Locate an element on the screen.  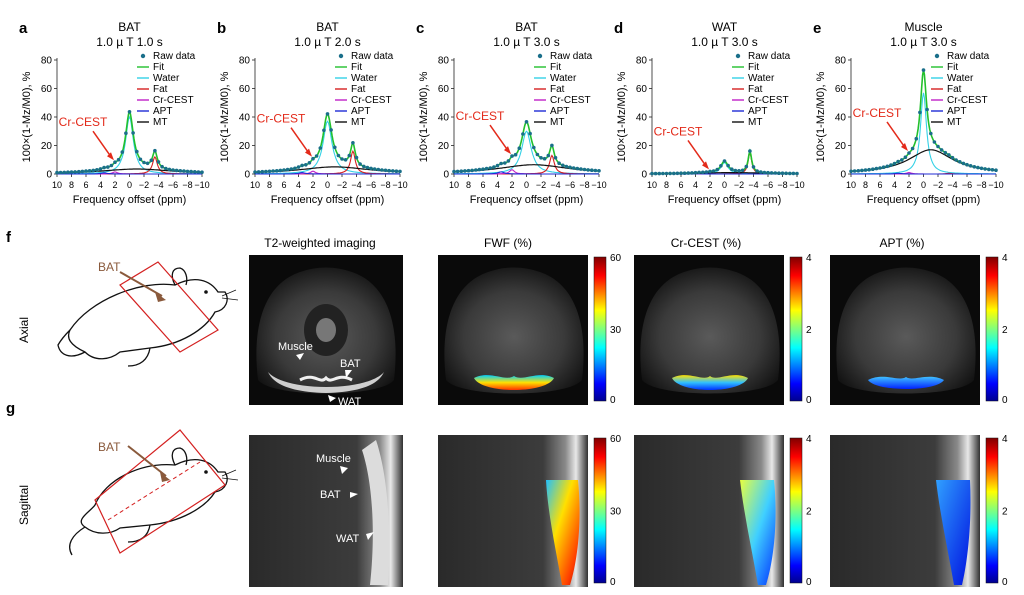
sagittal-crcest-map is located at coordinates (709, 511).